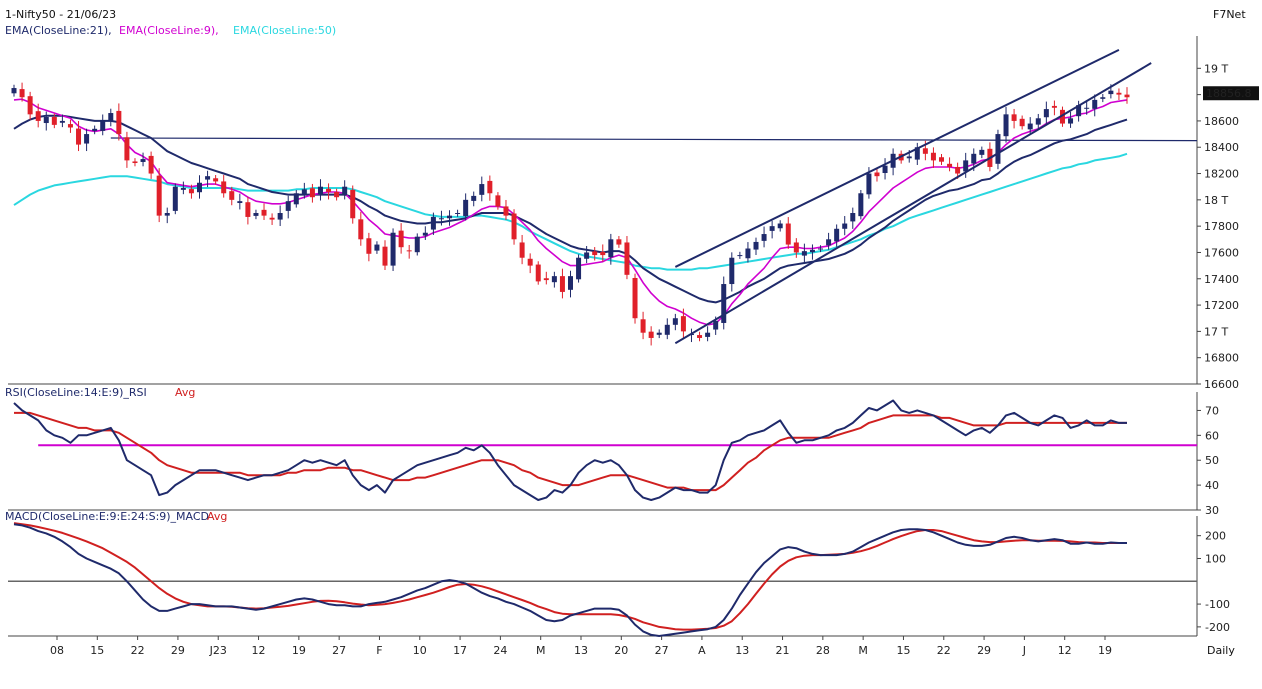 This screenshot has width=1262, height=689. Describe the element at coordinates (218, 650) in the screenshot. I see `x-tick-label: J23` at that location.